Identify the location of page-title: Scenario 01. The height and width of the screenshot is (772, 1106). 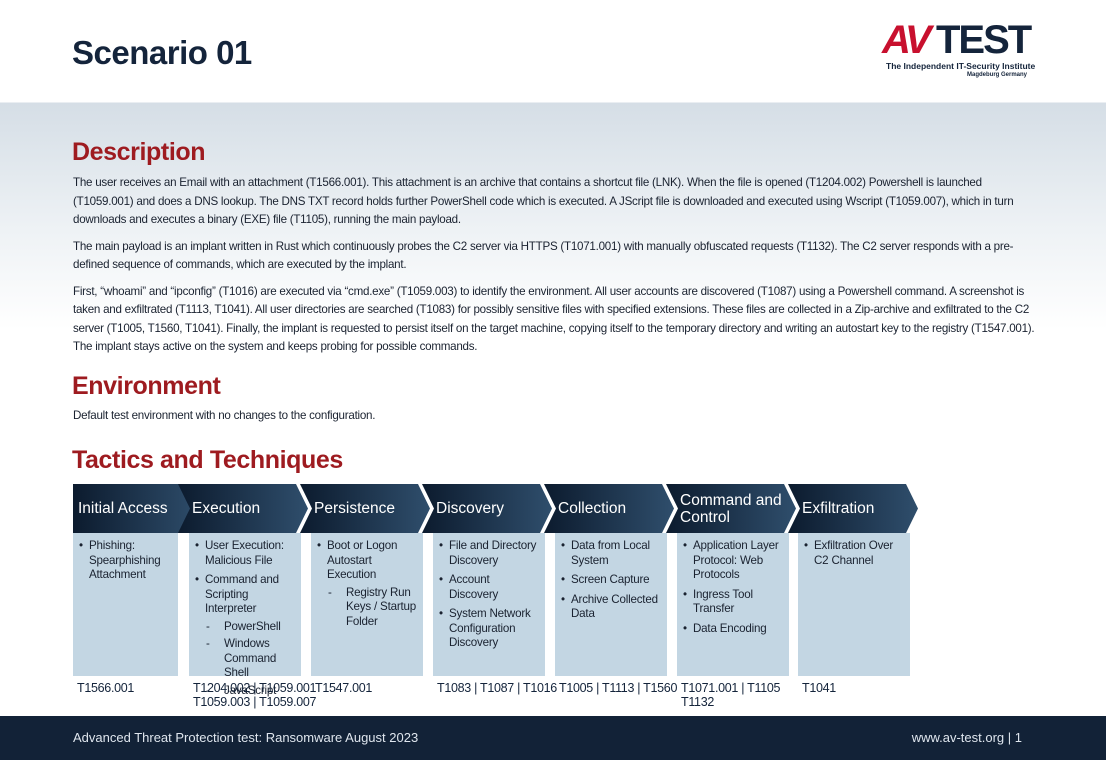
(162, 52).